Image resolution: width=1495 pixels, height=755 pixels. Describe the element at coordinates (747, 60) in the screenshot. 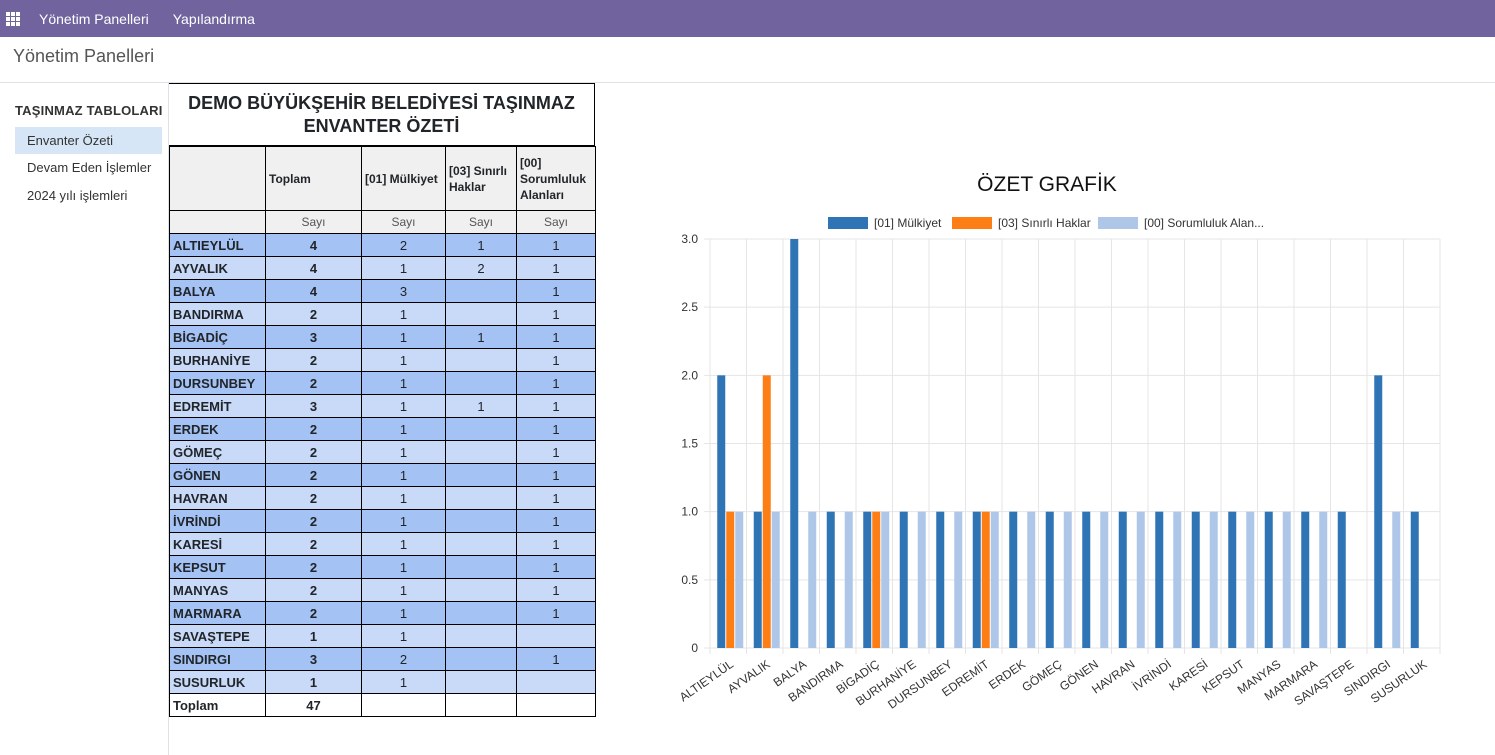

I see `control-panel: Yönetim Panelleri` at that location.